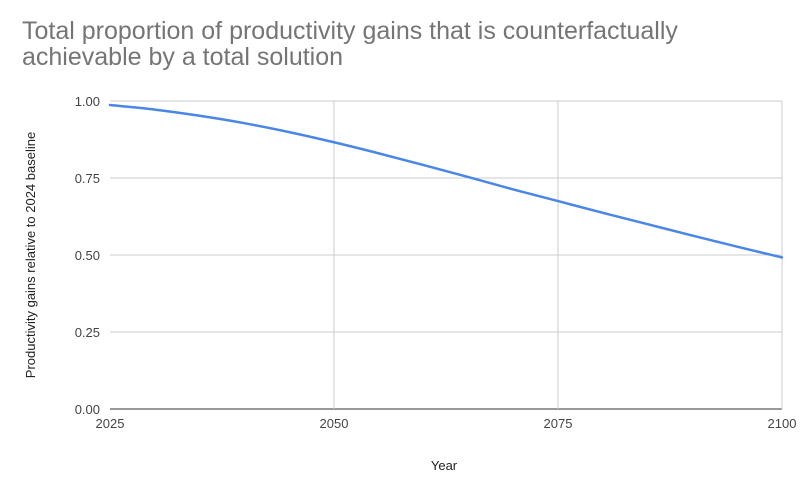  I want to click on y-tick-label: 0.25, so click(87, 332).